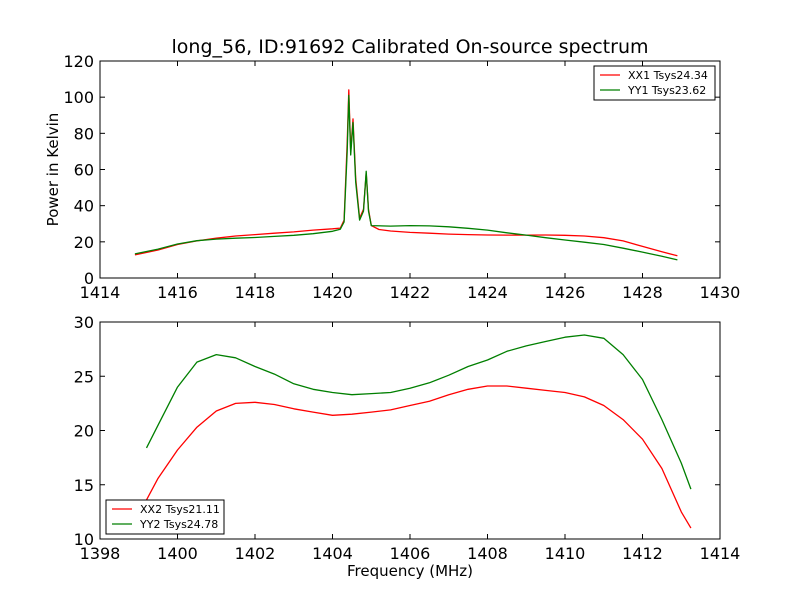 This screenshot has width=800, height=600. Describe the element at coordinates (84, 170) in the screenshot. I see `y-tick-label: 60` at that location.